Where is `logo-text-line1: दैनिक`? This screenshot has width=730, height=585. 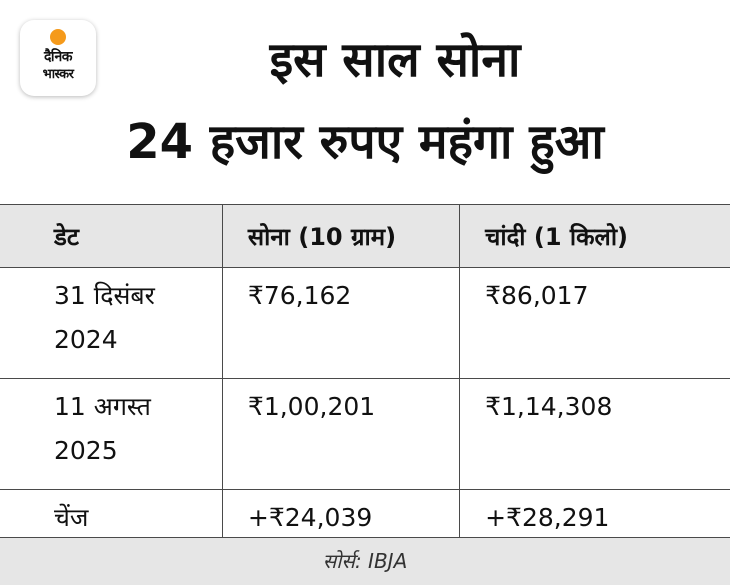
logo-text-line1: दैनिक is located at coordinates (58, 57).